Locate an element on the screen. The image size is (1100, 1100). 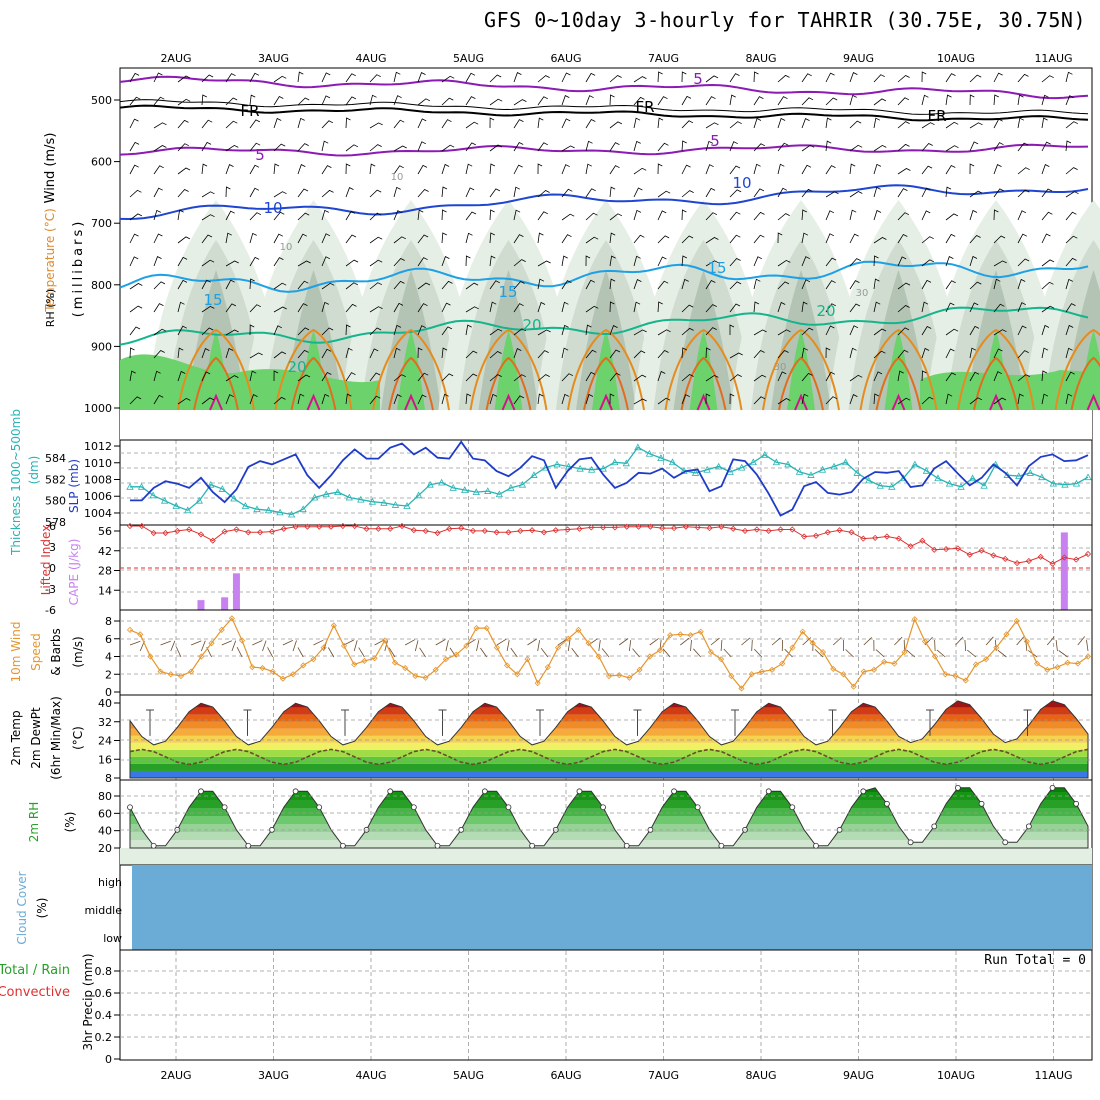
slp-panel: 584 582 580 578 1012 1010 1008 1006 1004 is located at coordinates (569, 484).